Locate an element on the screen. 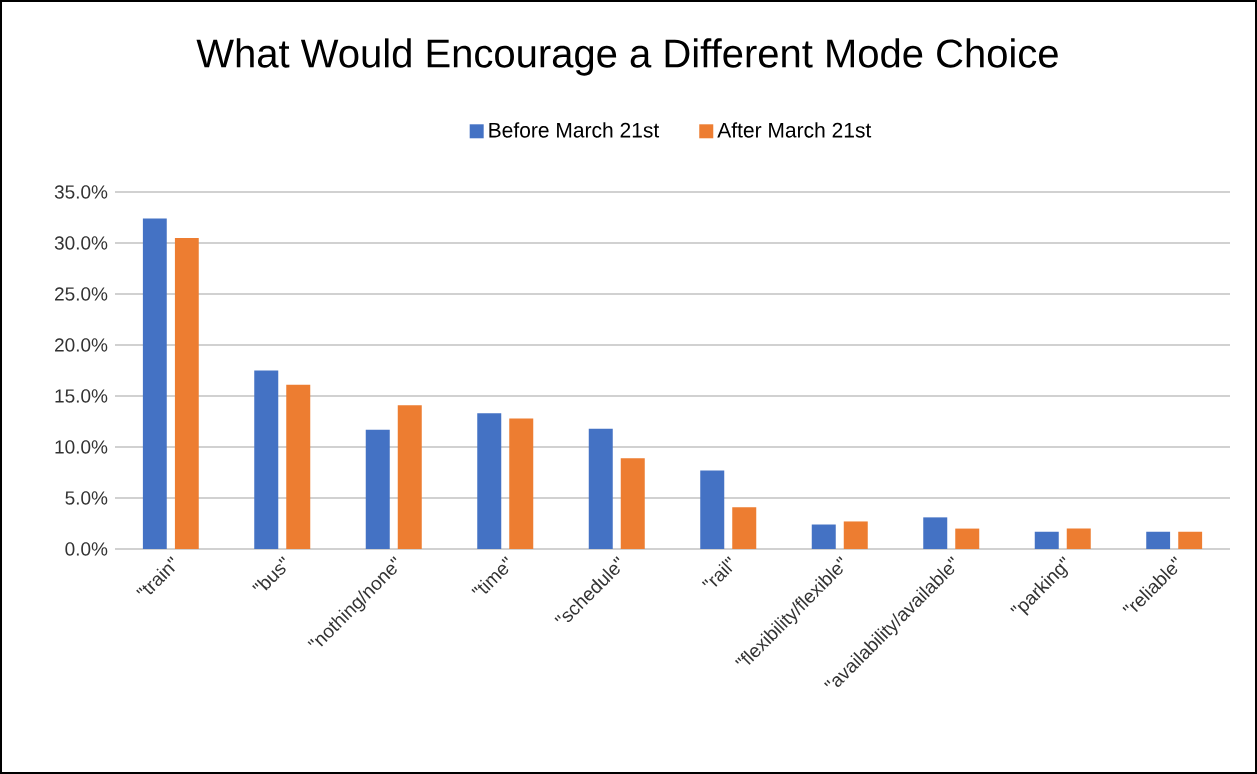 This screenshot has width=1257, height=774. legend-label: After March 21st is located at coordinates (794, 130).